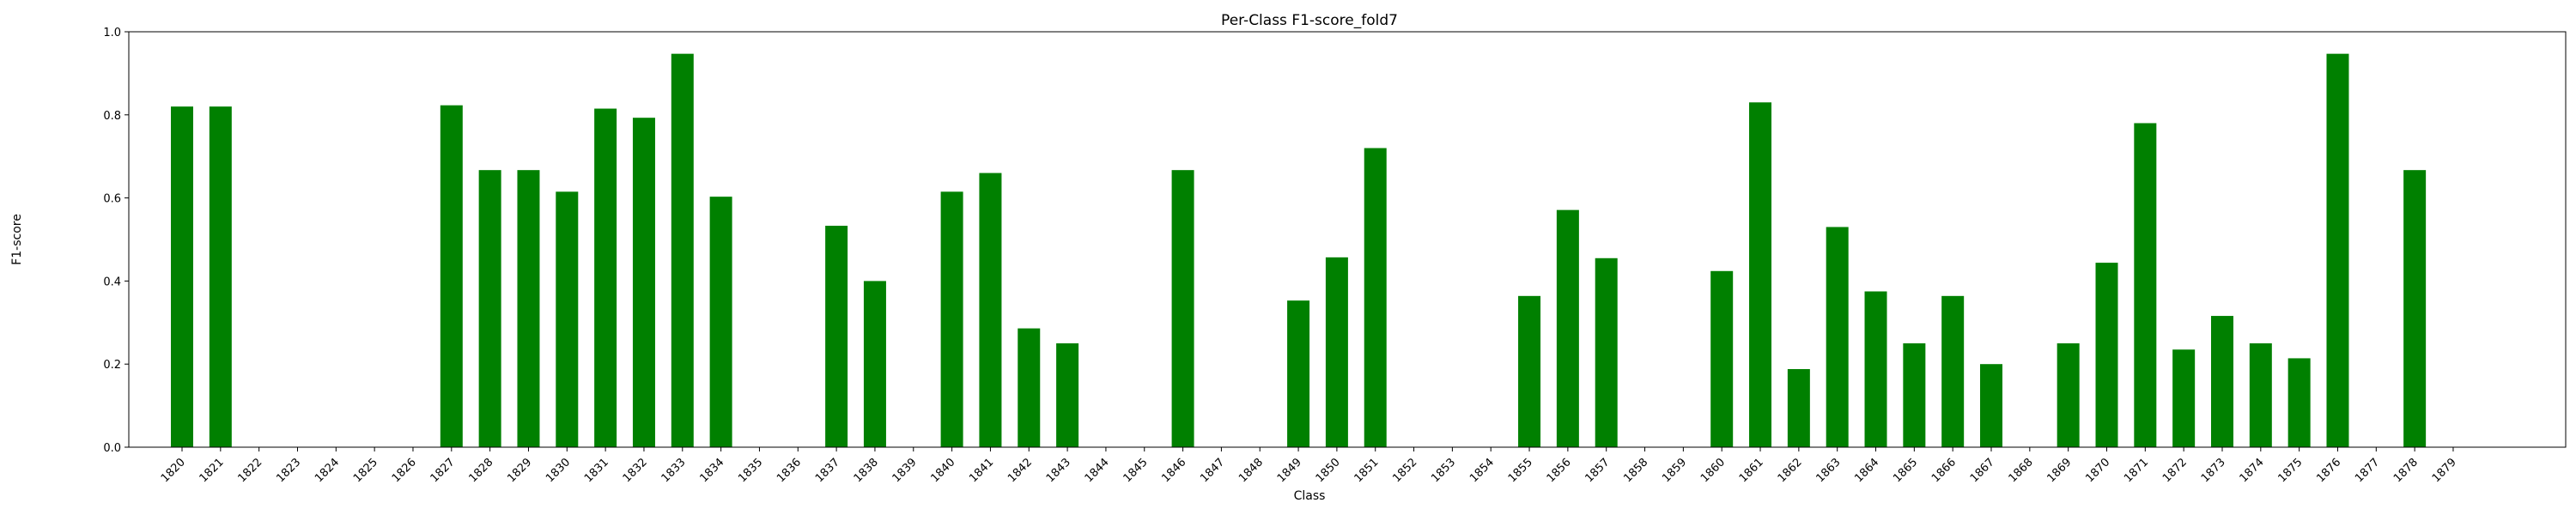 This screenshot has height=515, width=2576. Describe the element at coordinates (674, 470) in the screenshot. I see `x-tick-label: 1833` at that location.